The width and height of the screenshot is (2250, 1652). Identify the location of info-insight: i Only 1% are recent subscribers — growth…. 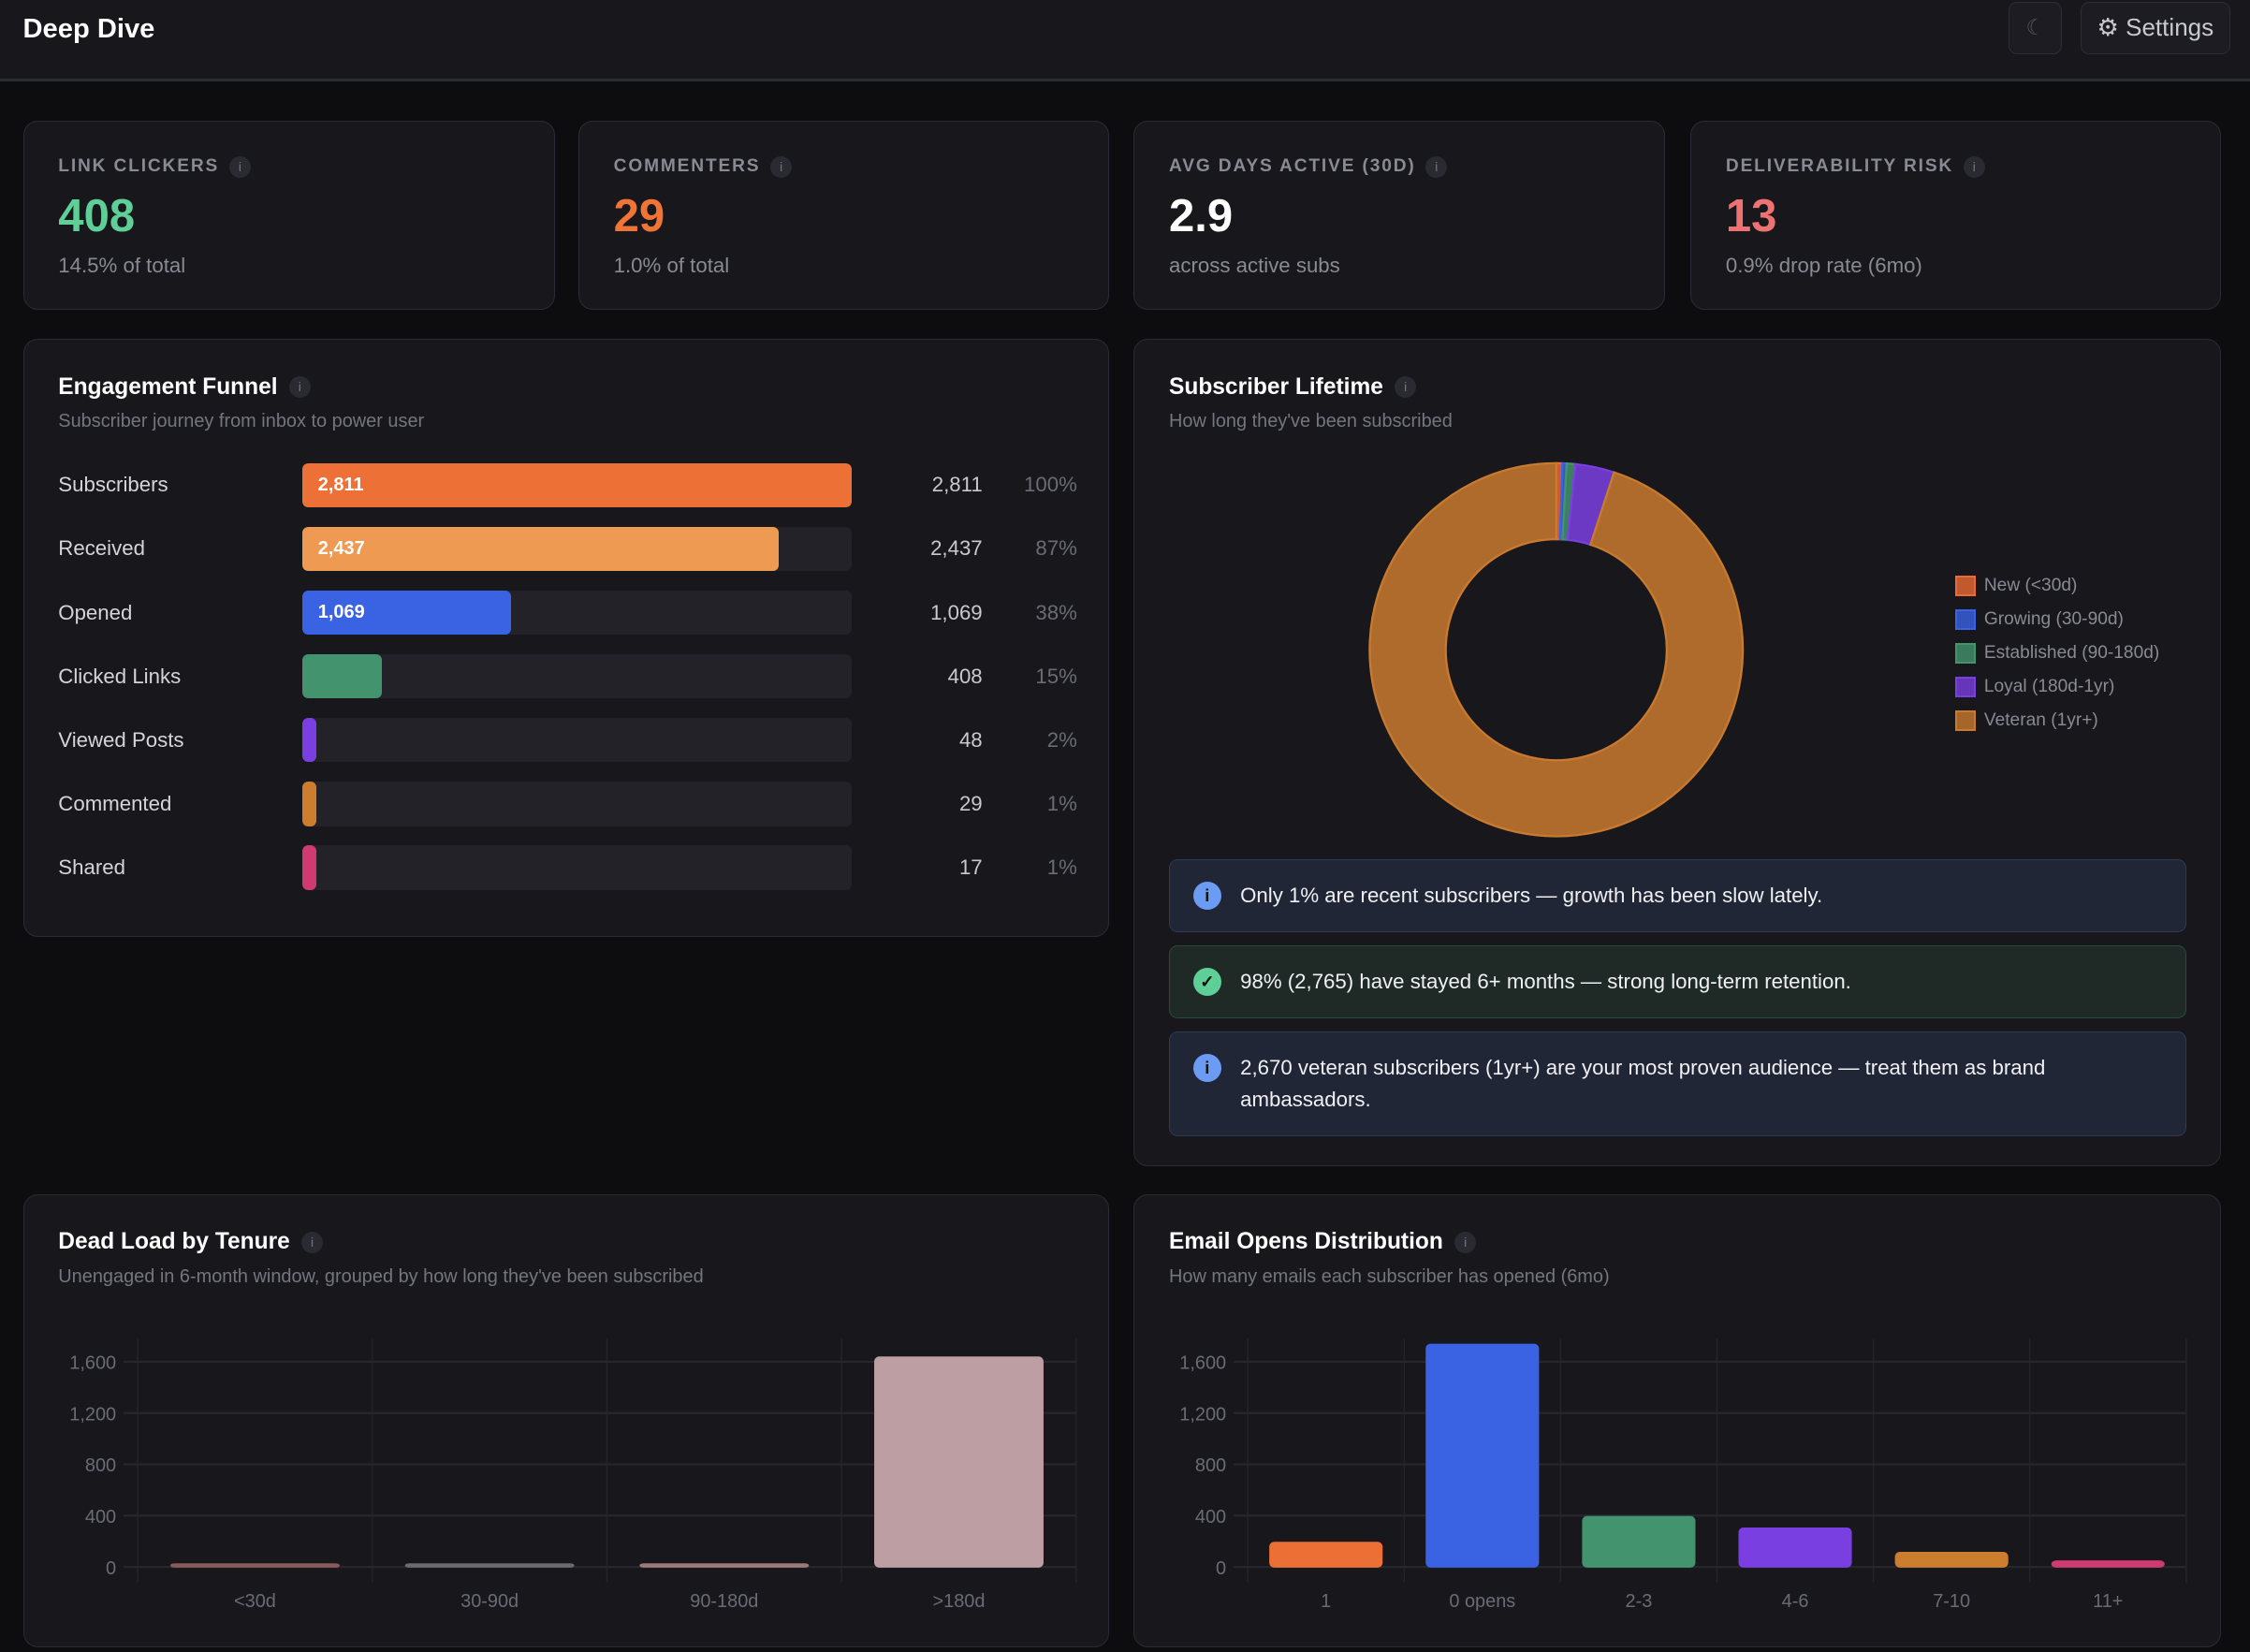
(1678, 896).